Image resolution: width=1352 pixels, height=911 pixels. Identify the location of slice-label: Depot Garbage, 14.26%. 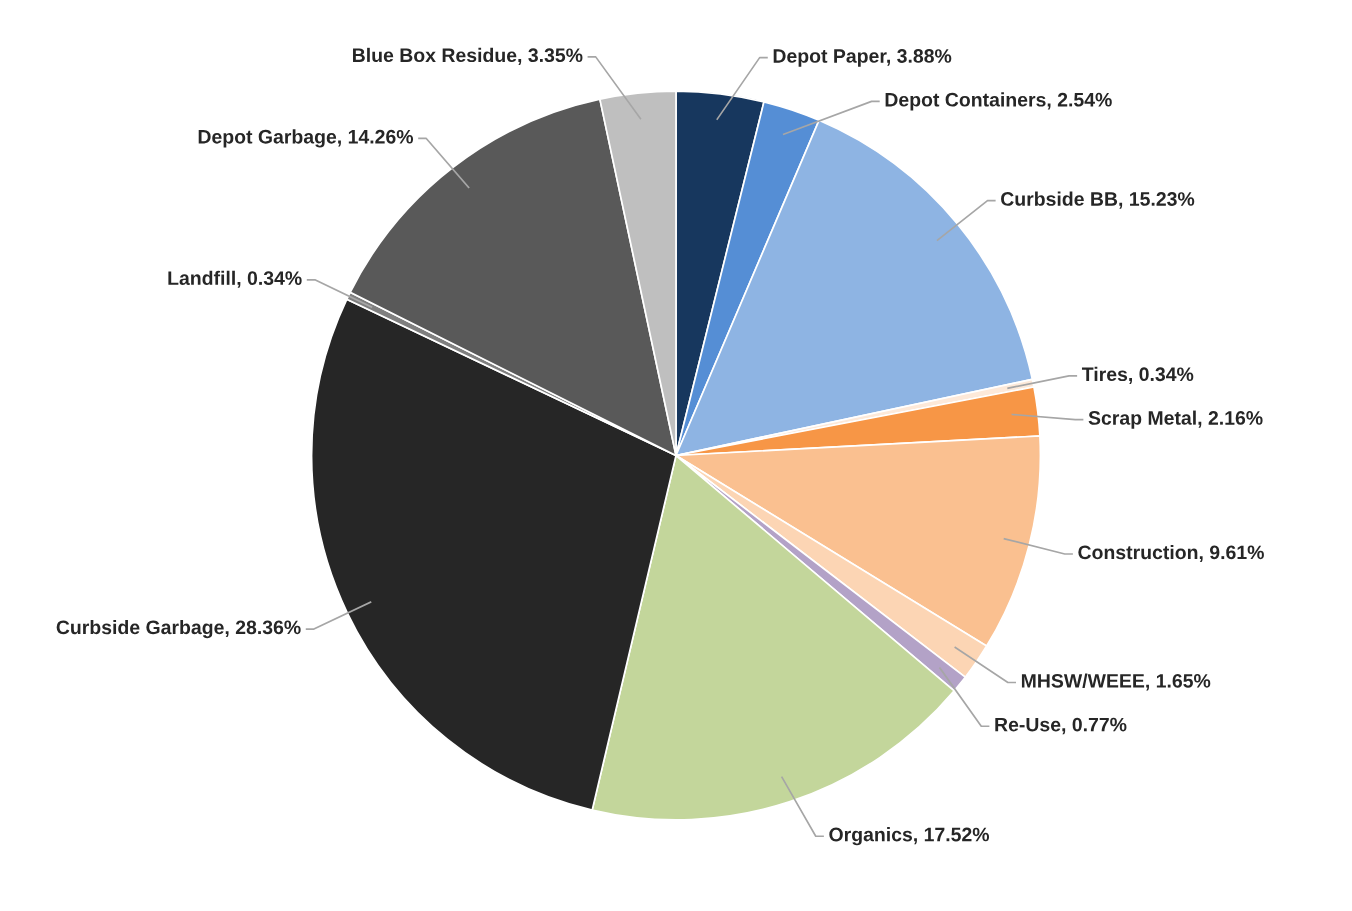
(306, 138).